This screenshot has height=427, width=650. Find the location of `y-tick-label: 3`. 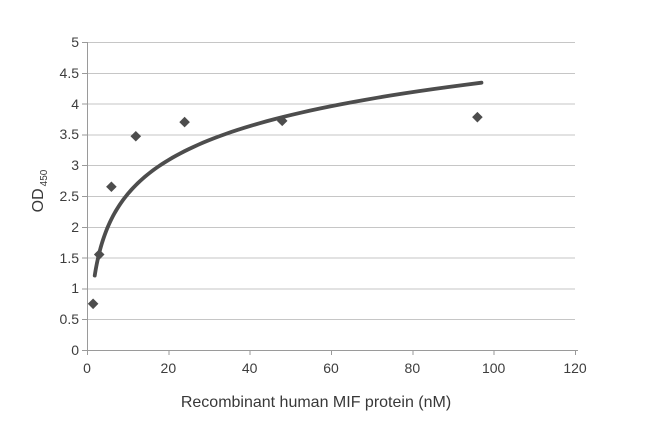

y-tick-label: 3 is located at coordinates (75, 165).